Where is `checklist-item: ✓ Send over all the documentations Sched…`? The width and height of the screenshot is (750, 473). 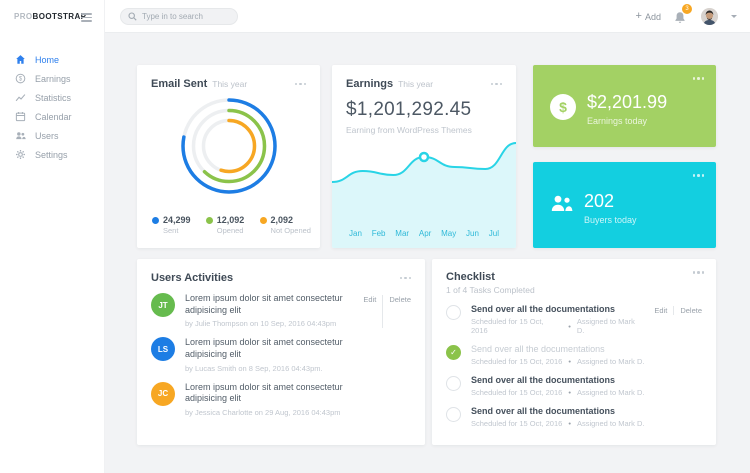 checklist-item: ✓ Send over all the documentations Sched… is located at coordinates (574, 315).